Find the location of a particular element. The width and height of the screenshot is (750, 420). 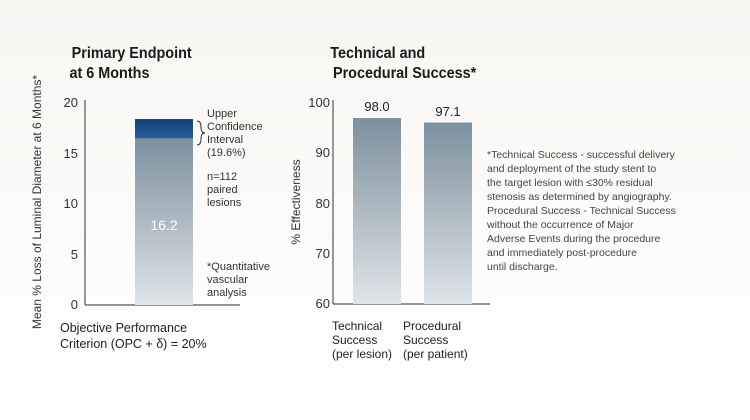

footnote-line: without the occurrence of Major is located at coordinates (560, 225).